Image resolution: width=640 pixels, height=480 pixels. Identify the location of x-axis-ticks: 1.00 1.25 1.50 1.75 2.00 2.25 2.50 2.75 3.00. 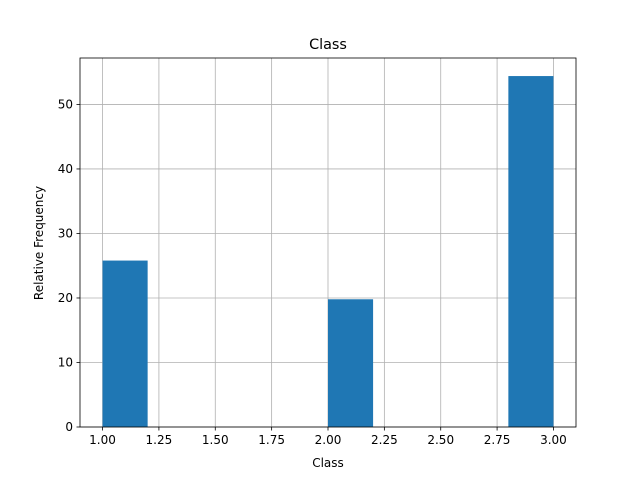
(328, 437).